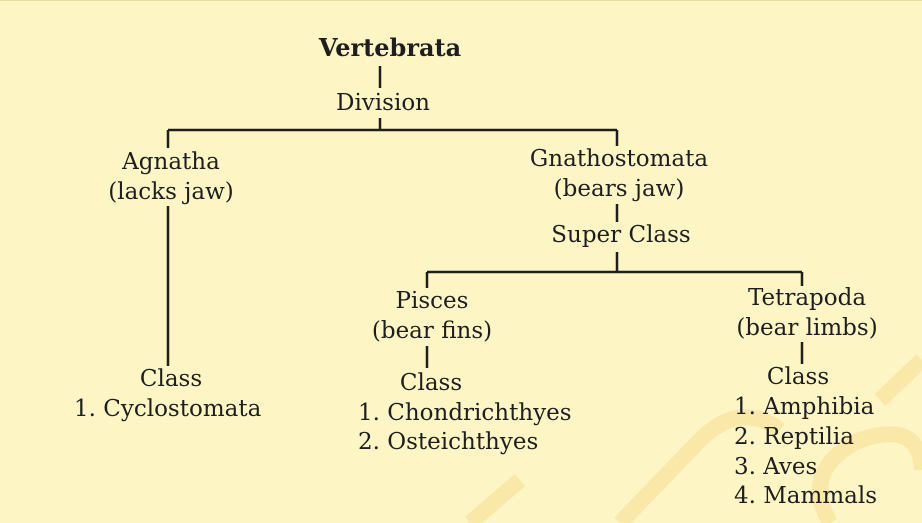 This screenshot has height=523, width=922. What do you see at coordinates (432, 331) in the screenshot?
I see `pisces-note: (bear fins)` at bounding box center [432, 331].